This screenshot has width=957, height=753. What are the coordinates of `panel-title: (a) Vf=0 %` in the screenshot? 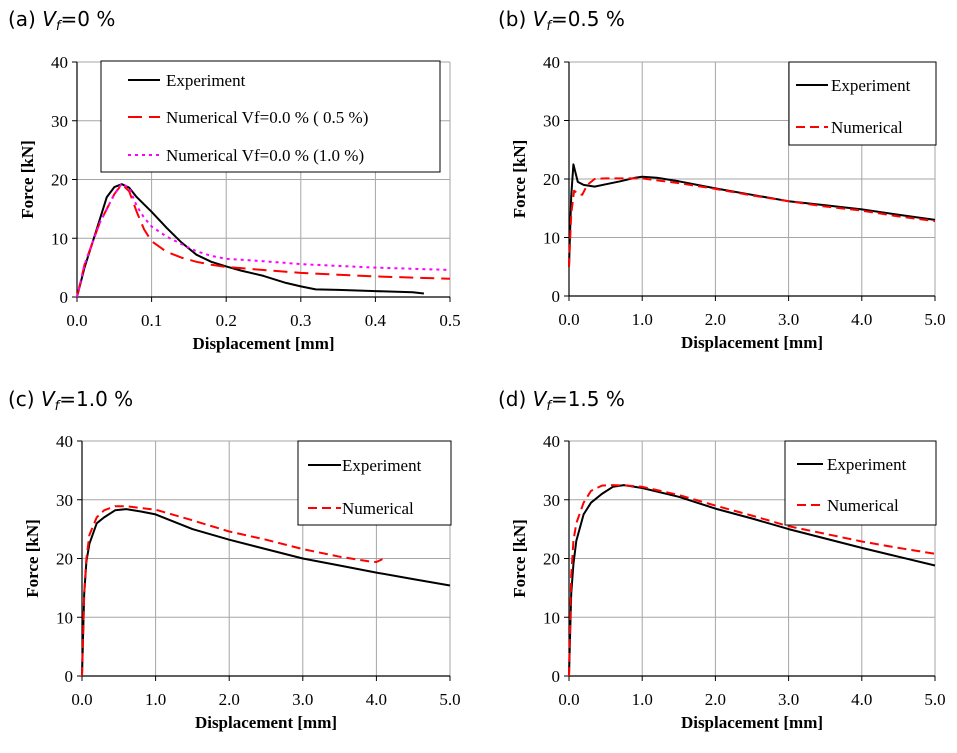 It's located at (61, 20).